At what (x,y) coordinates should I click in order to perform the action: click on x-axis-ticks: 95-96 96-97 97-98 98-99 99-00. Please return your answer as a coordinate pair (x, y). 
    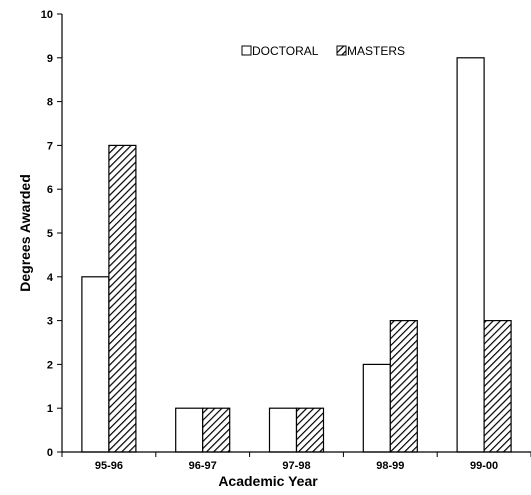
    Looking at the image, I should click on (296, 462).